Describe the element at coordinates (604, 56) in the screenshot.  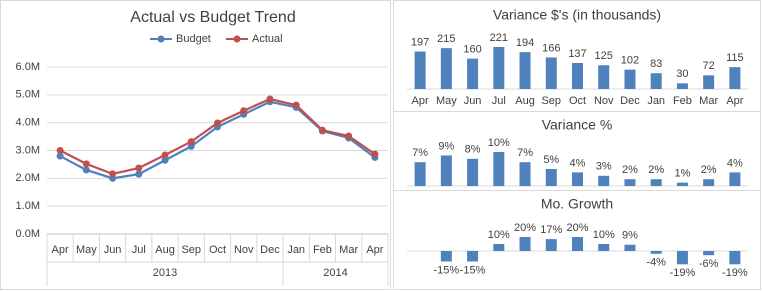
I see `data-label: 125` at that location.